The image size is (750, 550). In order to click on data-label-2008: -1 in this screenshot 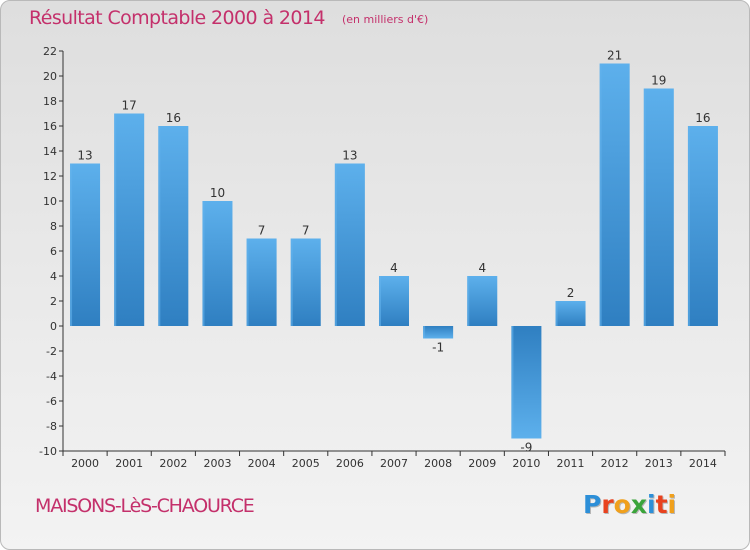, I will do `click(438, 348)`.